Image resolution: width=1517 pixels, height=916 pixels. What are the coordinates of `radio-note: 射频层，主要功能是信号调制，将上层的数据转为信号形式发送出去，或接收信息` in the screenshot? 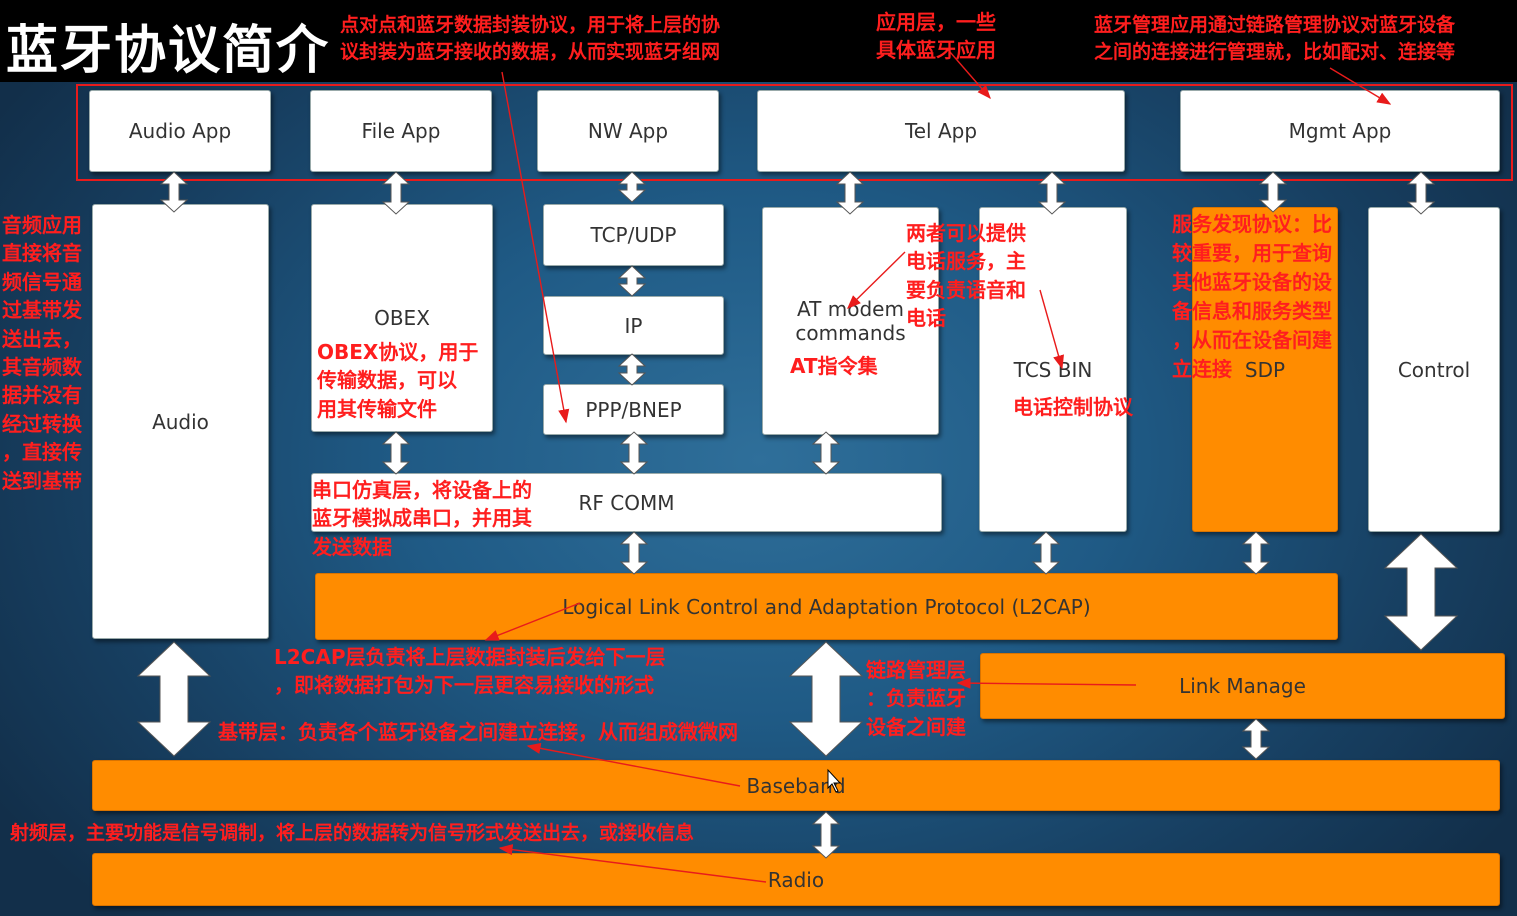 It's located at (352, 833).